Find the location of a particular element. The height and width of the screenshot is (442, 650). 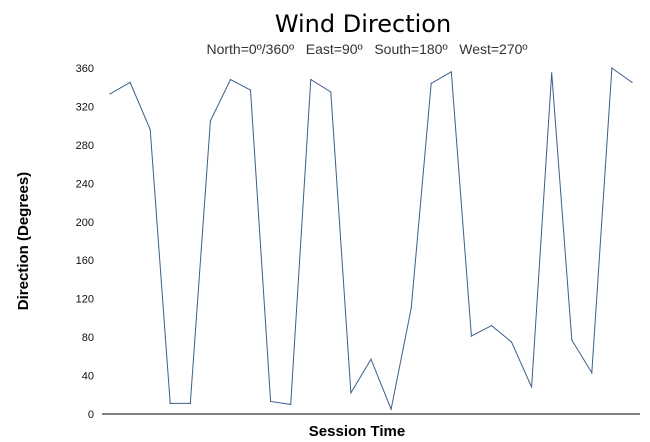

y-tick-label: 160 is located at coordinates (85, 261).